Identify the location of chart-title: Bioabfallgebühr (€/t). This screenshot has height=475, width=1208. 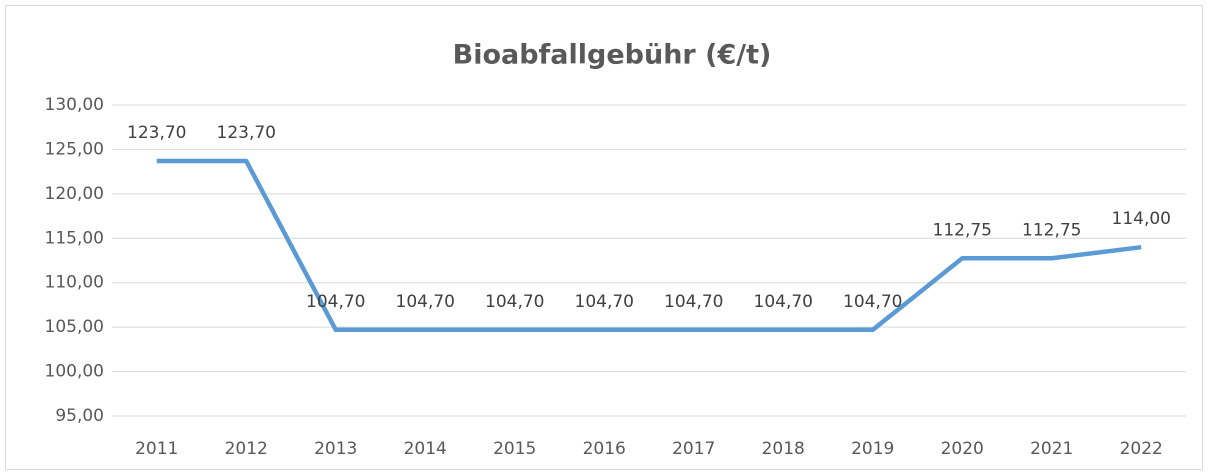
(612, 55).